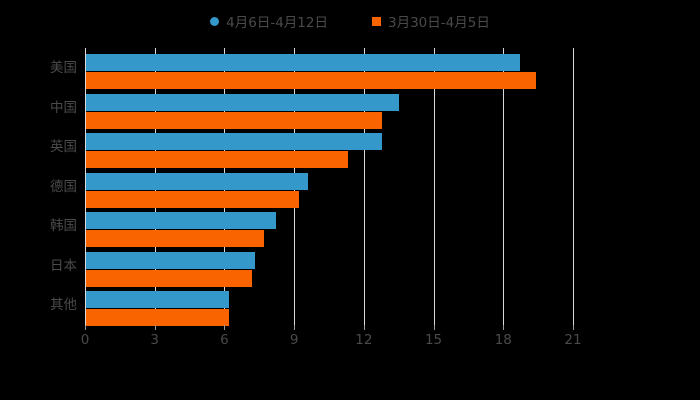  Describe the element at coordinates (224, 340) in the screenshot. I see `x-axis-tick-label: 6` at that location.